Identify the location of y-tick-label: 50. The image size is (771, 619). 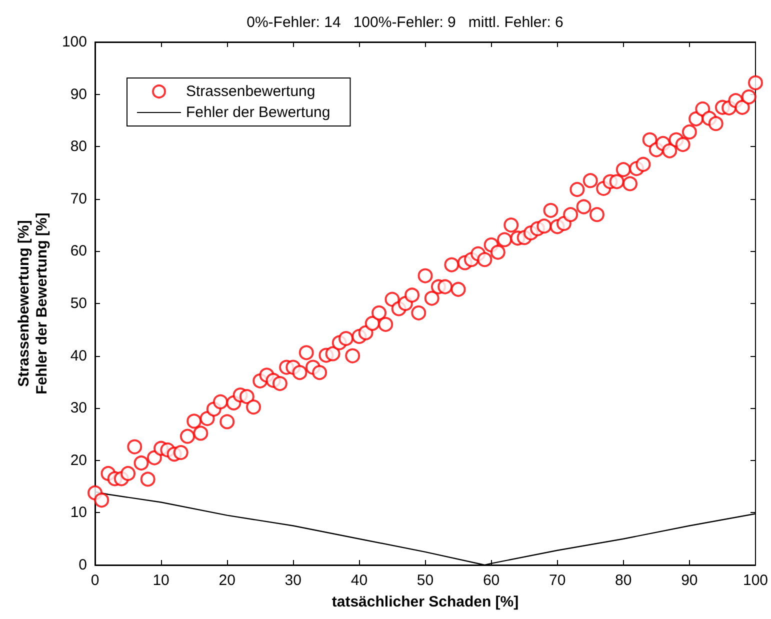
(78, 303).